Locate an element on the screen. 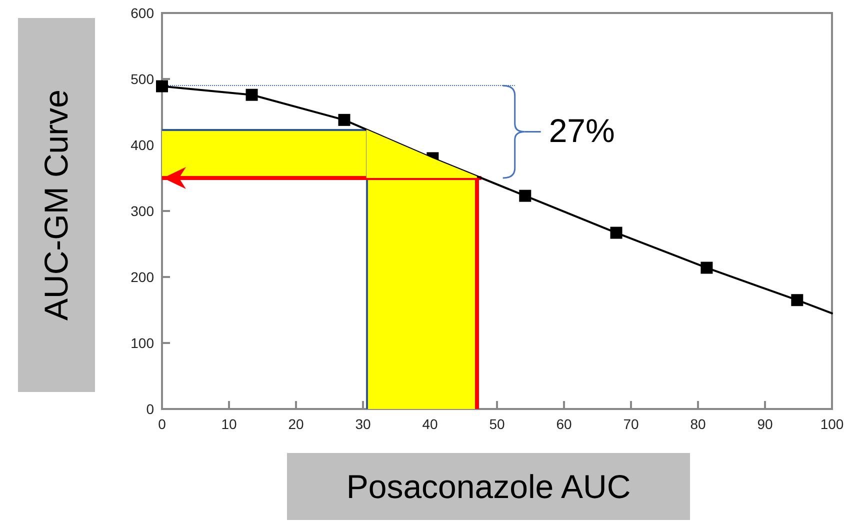 The height and width of the screenshot is (522, 854). annotation: 27% is located at coordinates (581, 131).